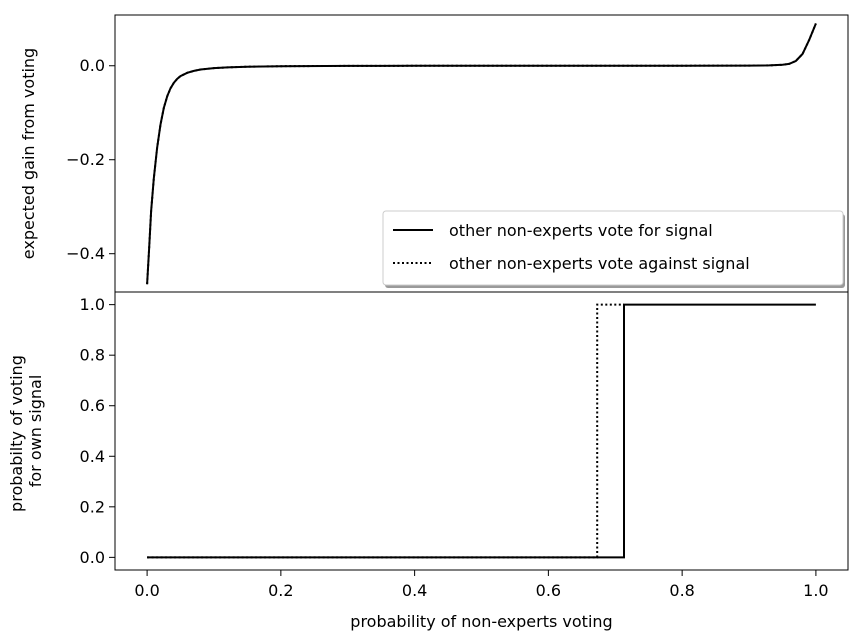  What do you see at coordinates (92, 304) in the screenshot?
I see `y-tick-label: 1.0` at bounding box center [92, 304].